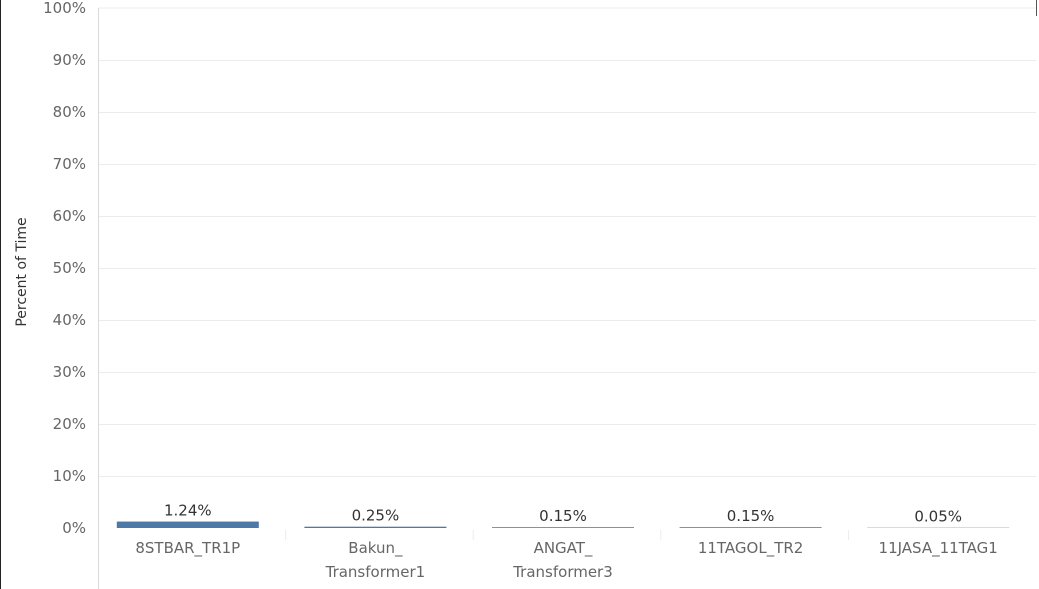  I want to click on x-tick-label: 11JASA_11TAG1, so click(938, 548).